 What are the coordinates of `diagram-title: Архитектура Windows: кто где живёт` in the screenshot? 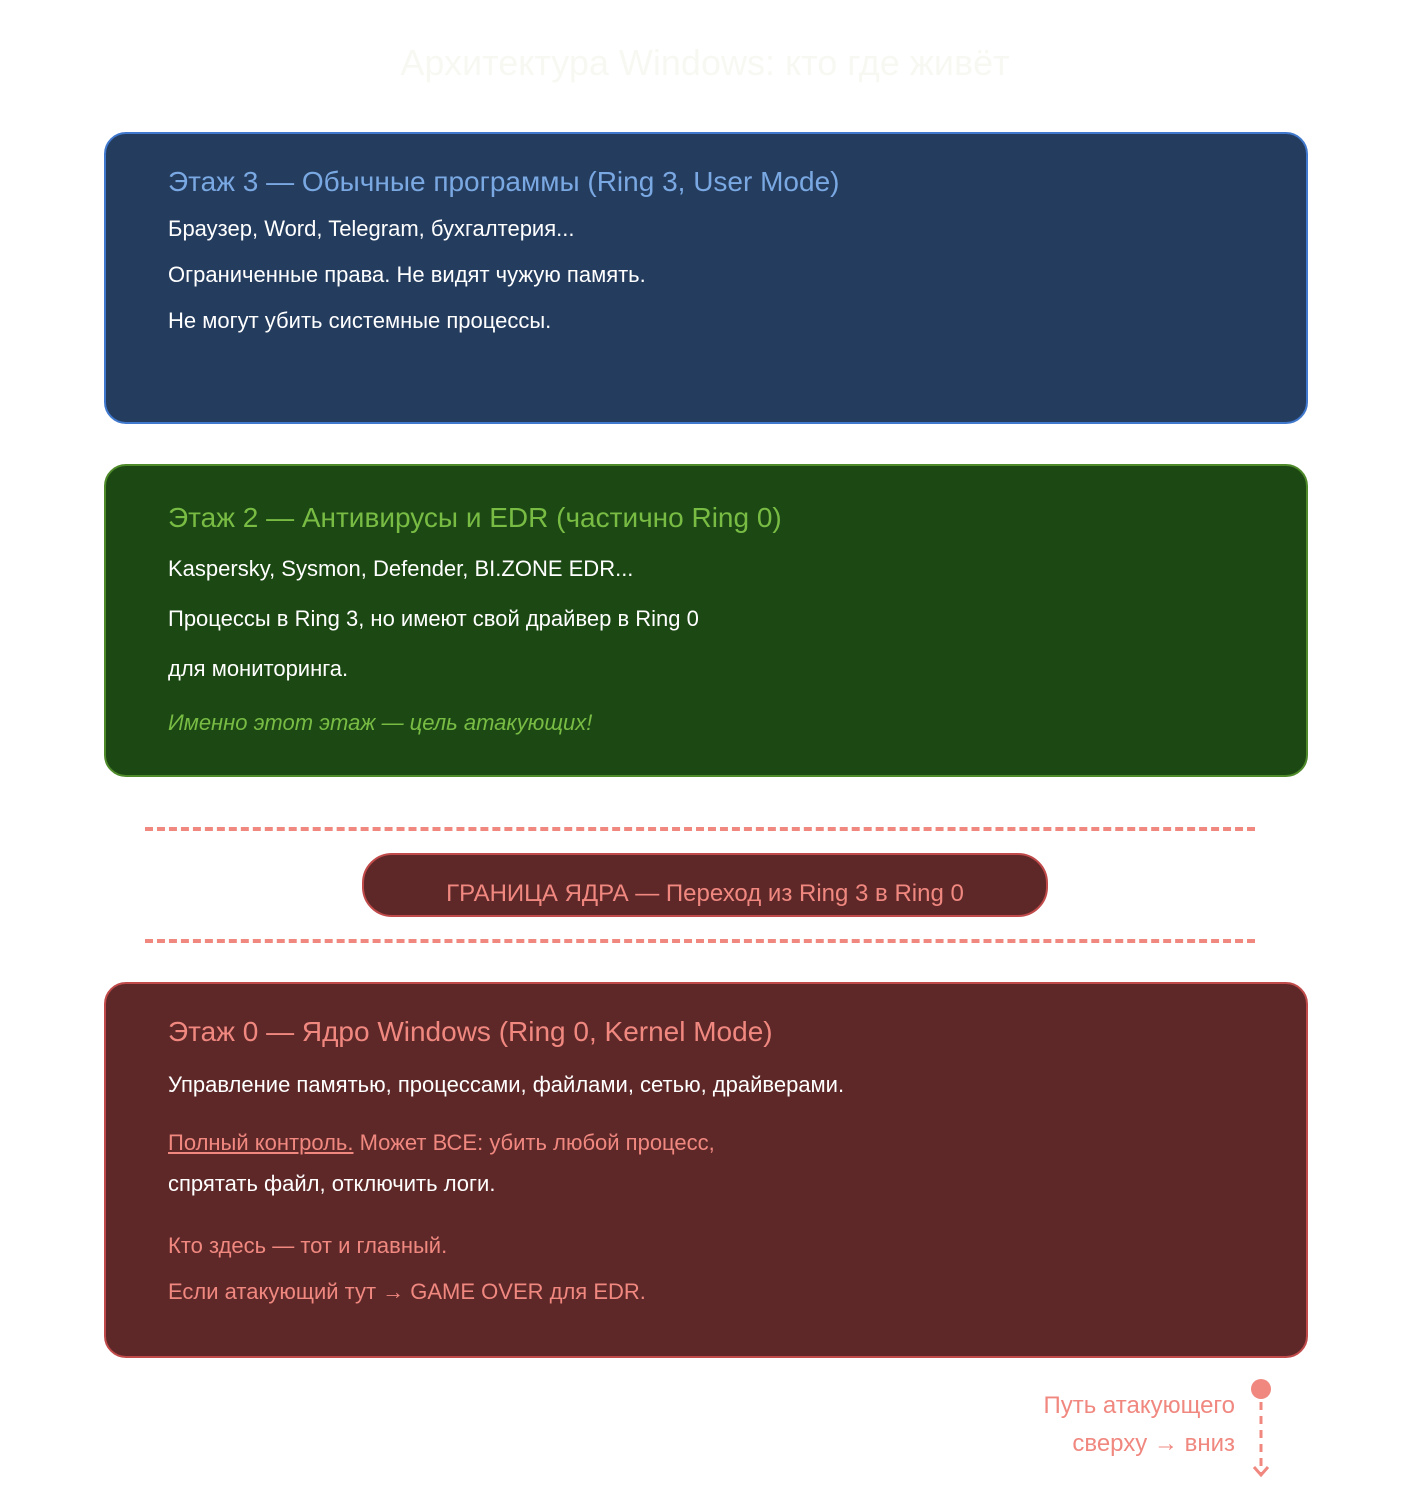 It's located at (705, 62).